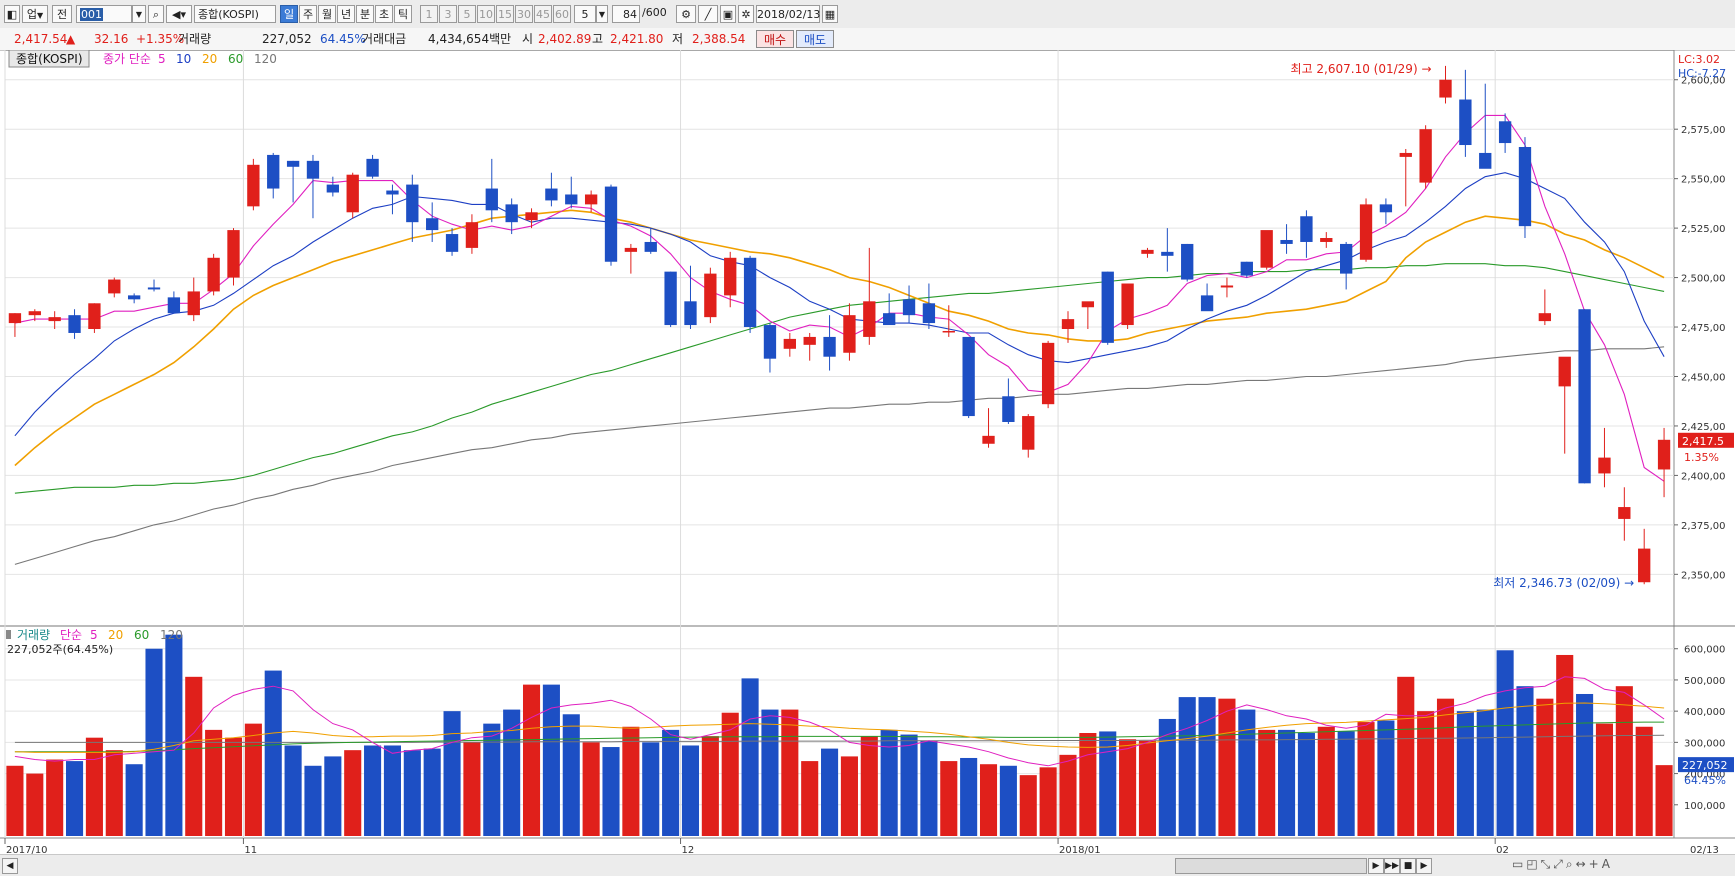  I want to click on interval-chevron-down-icon: ▼, so click(602, 14).